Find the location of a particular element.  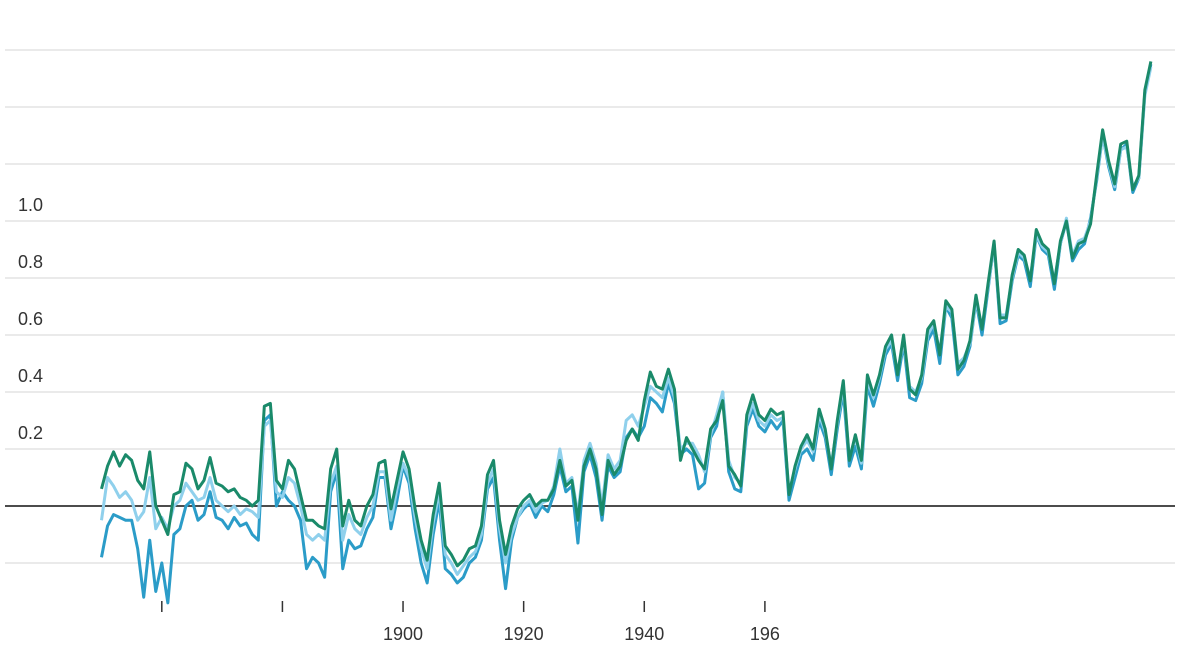

x-tick-label: 1940 is located at coordinates (644, 634).